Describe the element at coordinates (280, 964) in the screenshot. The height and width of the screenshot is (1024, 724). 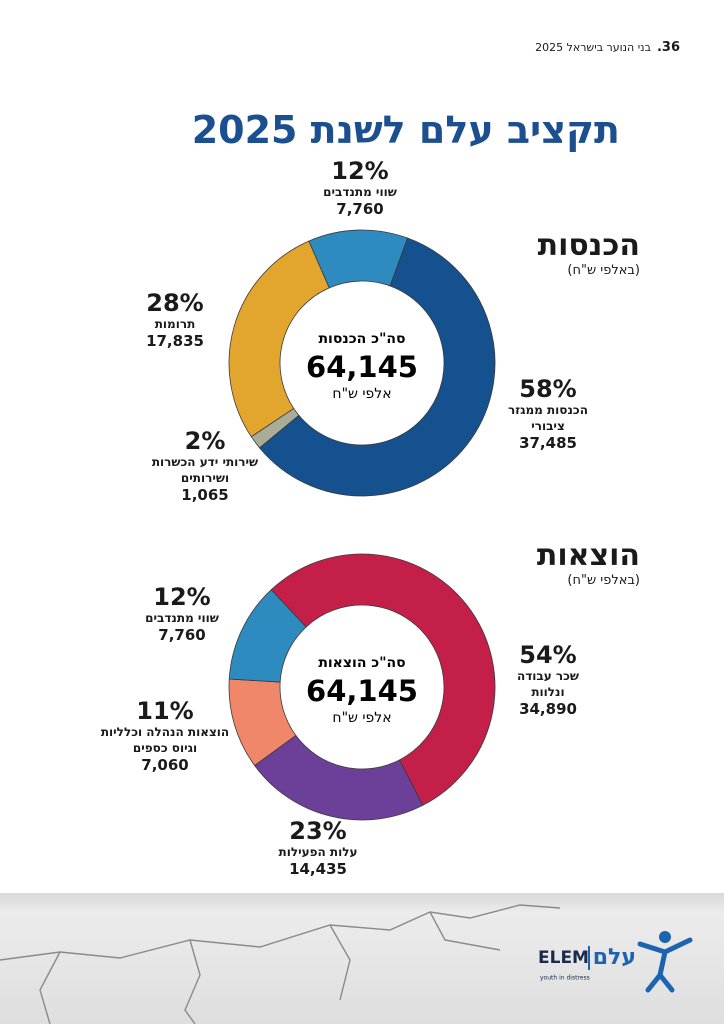
I see `cracks` at that location.